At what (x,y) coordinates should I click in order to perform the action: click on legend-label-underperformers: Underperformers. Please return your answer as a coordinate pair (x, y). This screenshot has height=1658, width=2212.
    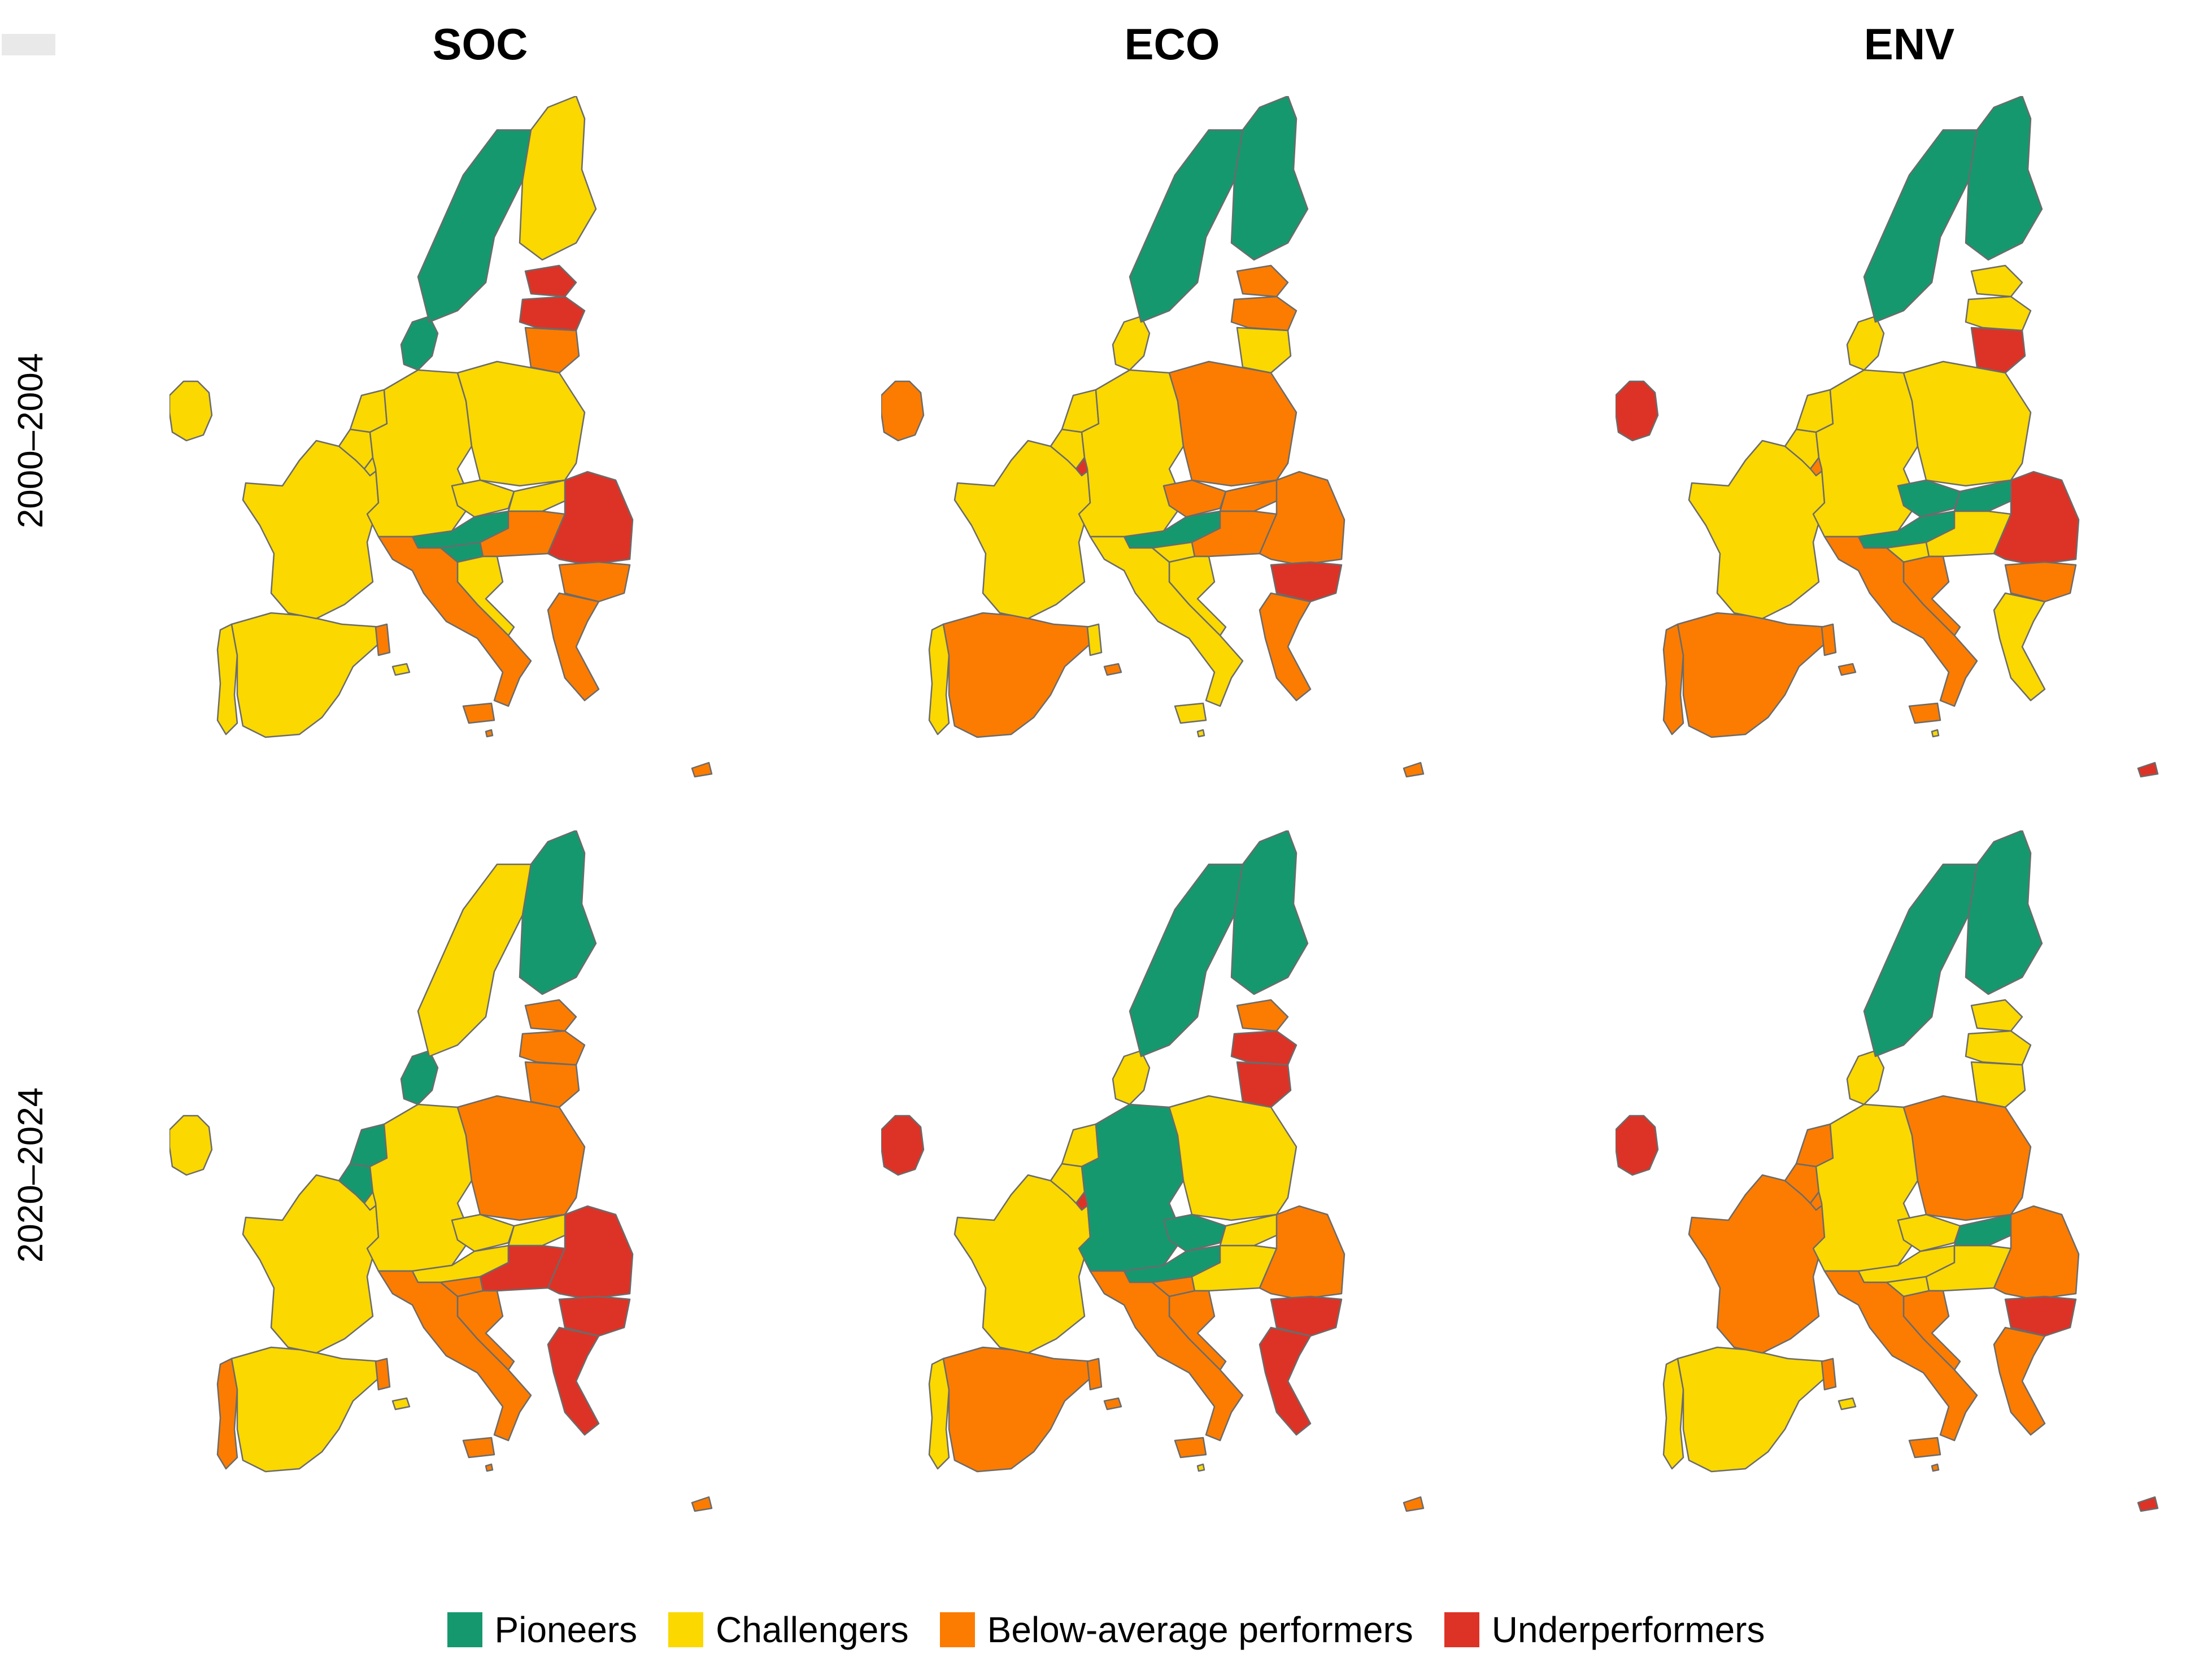
    Looking at the image, I should click on (1628, 1629).